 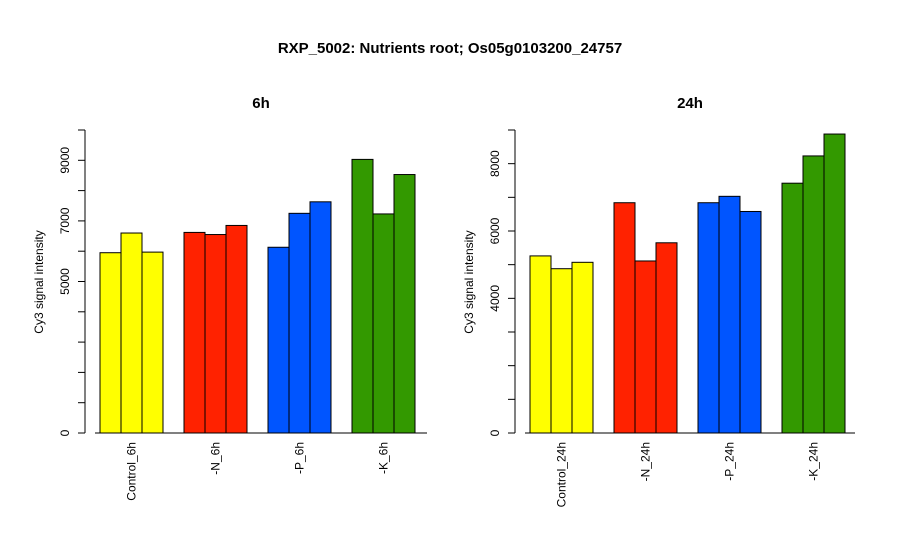 I want to click on y-tick-label: 4000, so click(x=495, y=298).